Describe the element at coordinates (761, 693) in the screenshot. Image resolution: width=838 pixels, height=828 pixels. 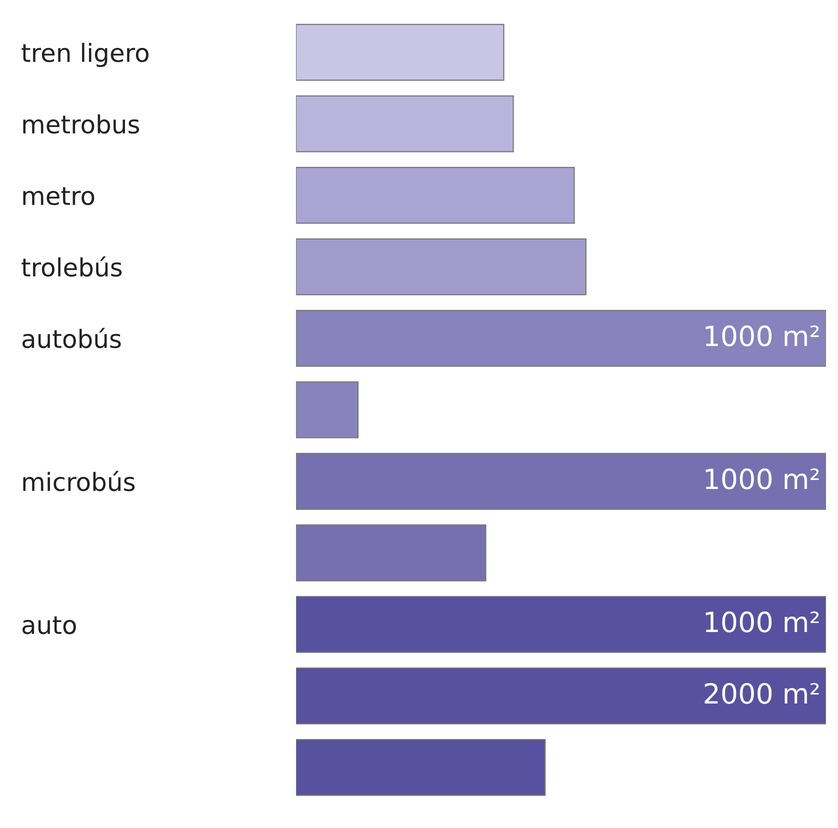
I see `annotation: 2000 m²` at that location.